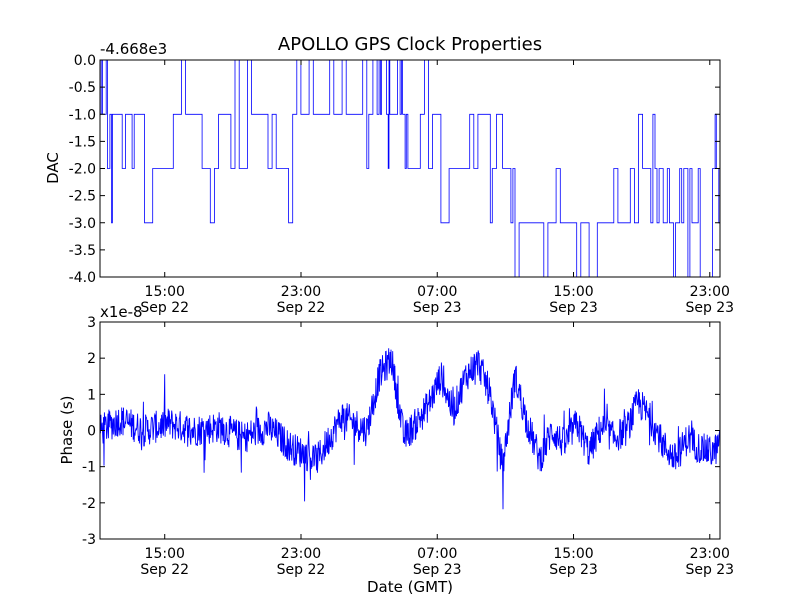 The image size is (800, 600). I want to click on dac-x-tick-time-label: 07:00, so click(437, 292).